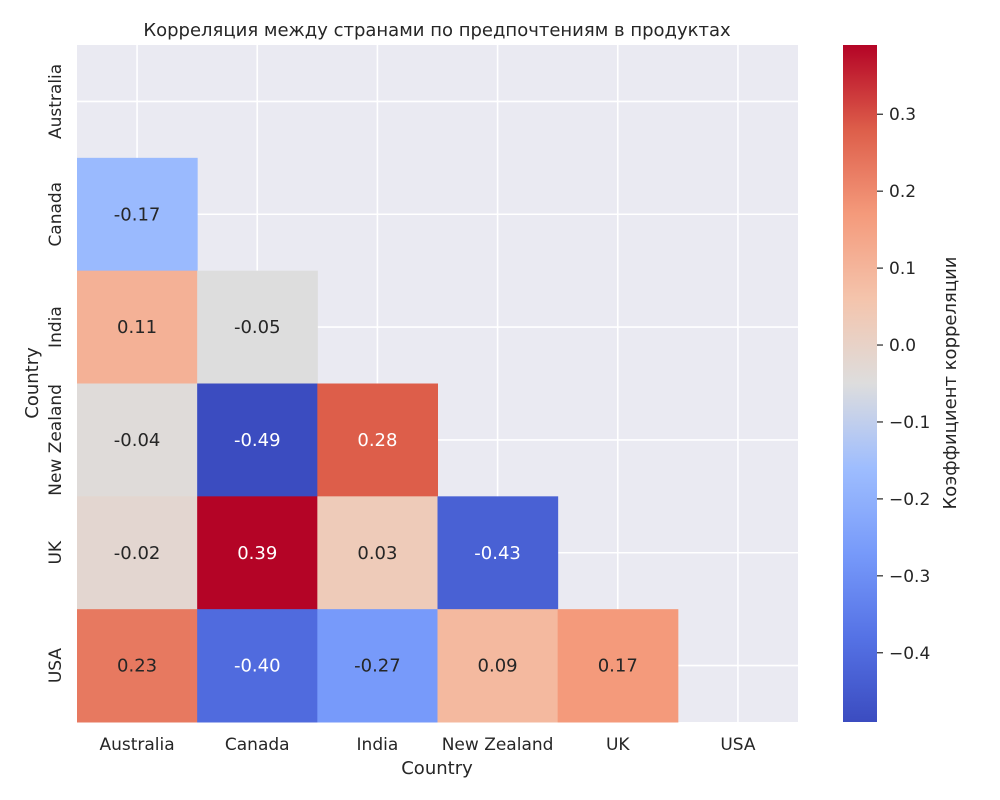 This screenshot has width=1000, height=800. I want to click on x-tick-label: UK, so click(618, 745).